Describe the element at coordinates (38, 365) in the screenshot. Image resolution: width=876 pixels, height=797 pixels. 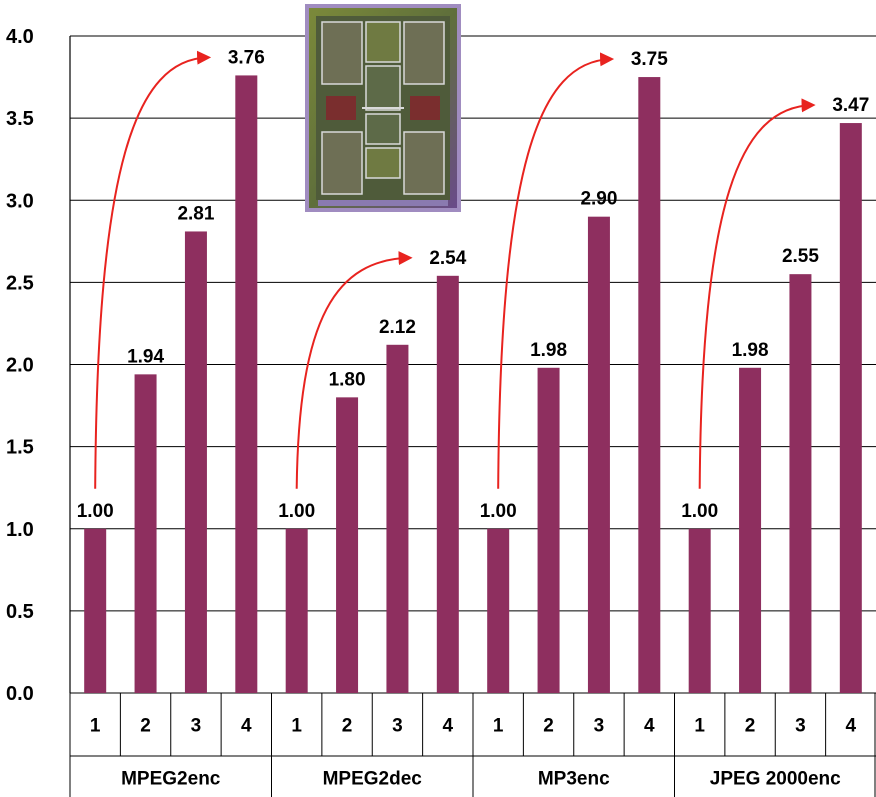
I see `y-axis: 0.0 0.5 1.0 1.5 2.0 2.5 3.0 3.5 4.0` at that location.